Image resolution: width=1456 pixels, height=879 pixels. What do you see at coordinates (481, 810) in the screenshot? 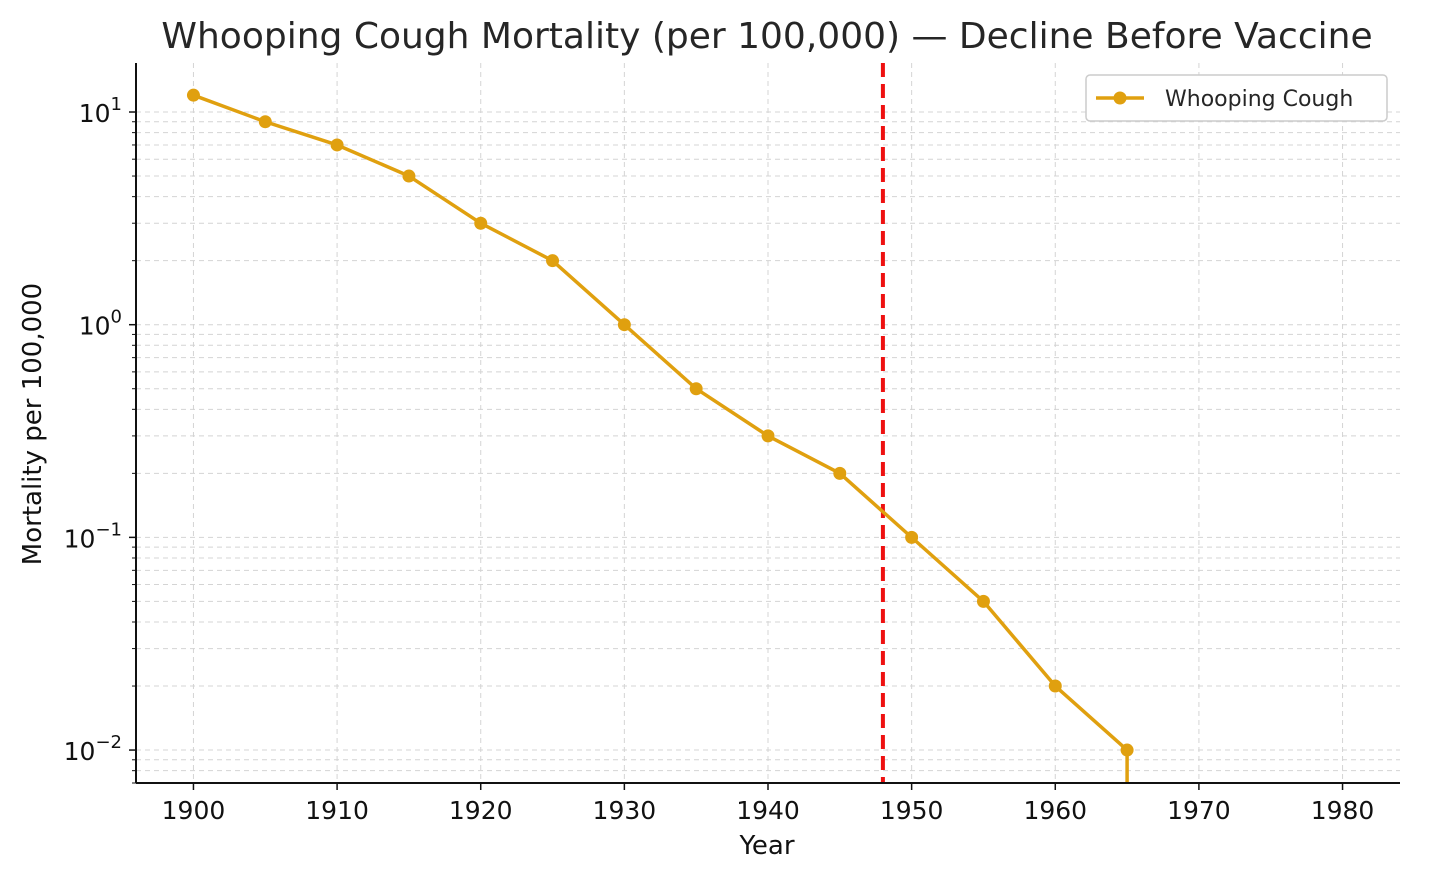
I see `x-tick-label: 1920` at bounding box center [481, 810].